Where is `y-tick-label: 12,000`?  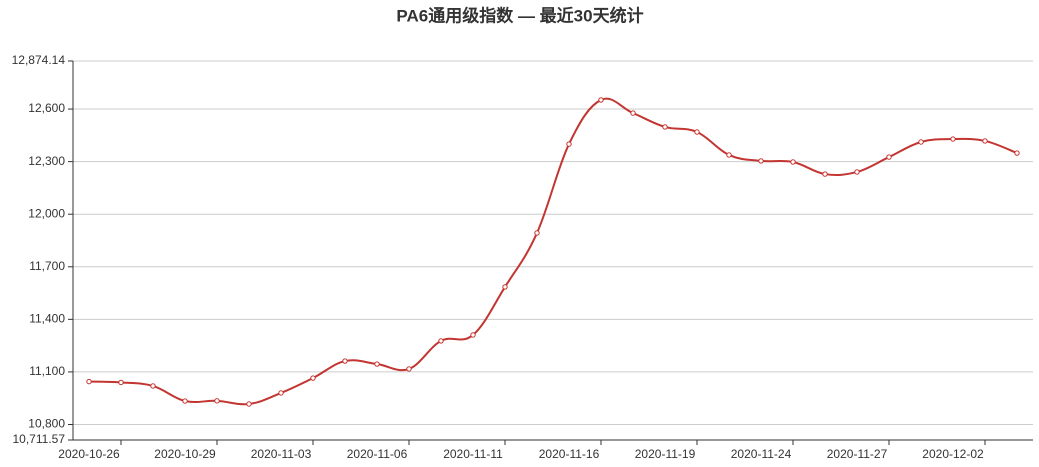 y-tick-label: 12,000 is located at coordinates (46, 213).